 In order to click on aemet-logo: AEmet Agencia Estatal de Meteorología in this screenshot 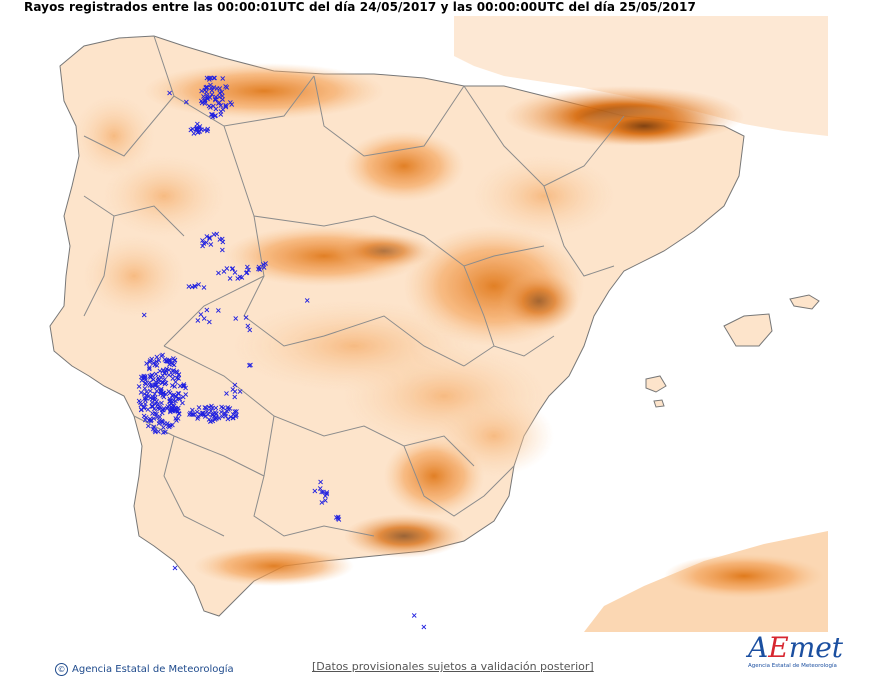, I will do `click(795, 656)`.